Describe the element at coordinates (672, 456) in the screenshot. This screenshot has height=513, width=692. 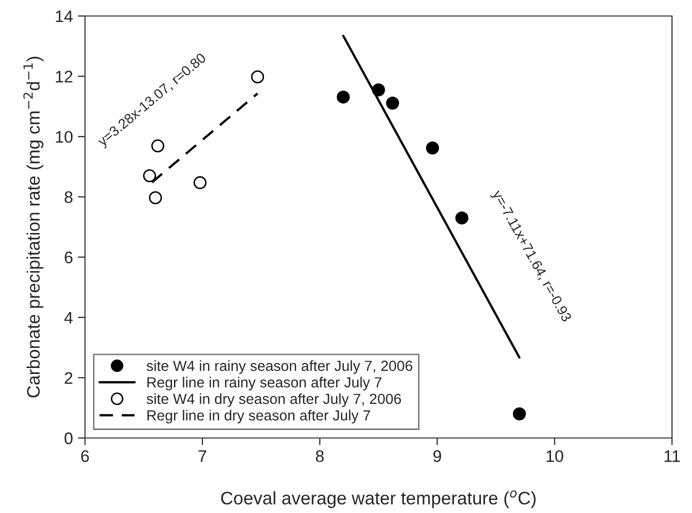
I see `x-tick-label: 11` at that location.